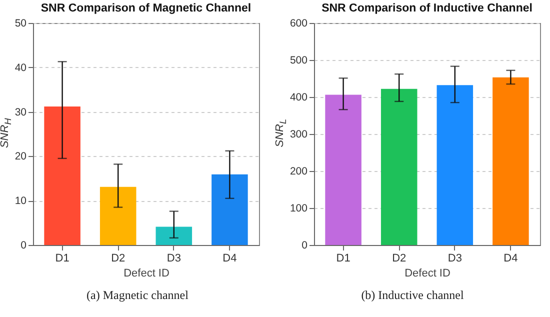 The image size is (550, 317). Describe the element at coordinates (20, 24) in the screenshot. I see `y-tick-label: 50` at that location.